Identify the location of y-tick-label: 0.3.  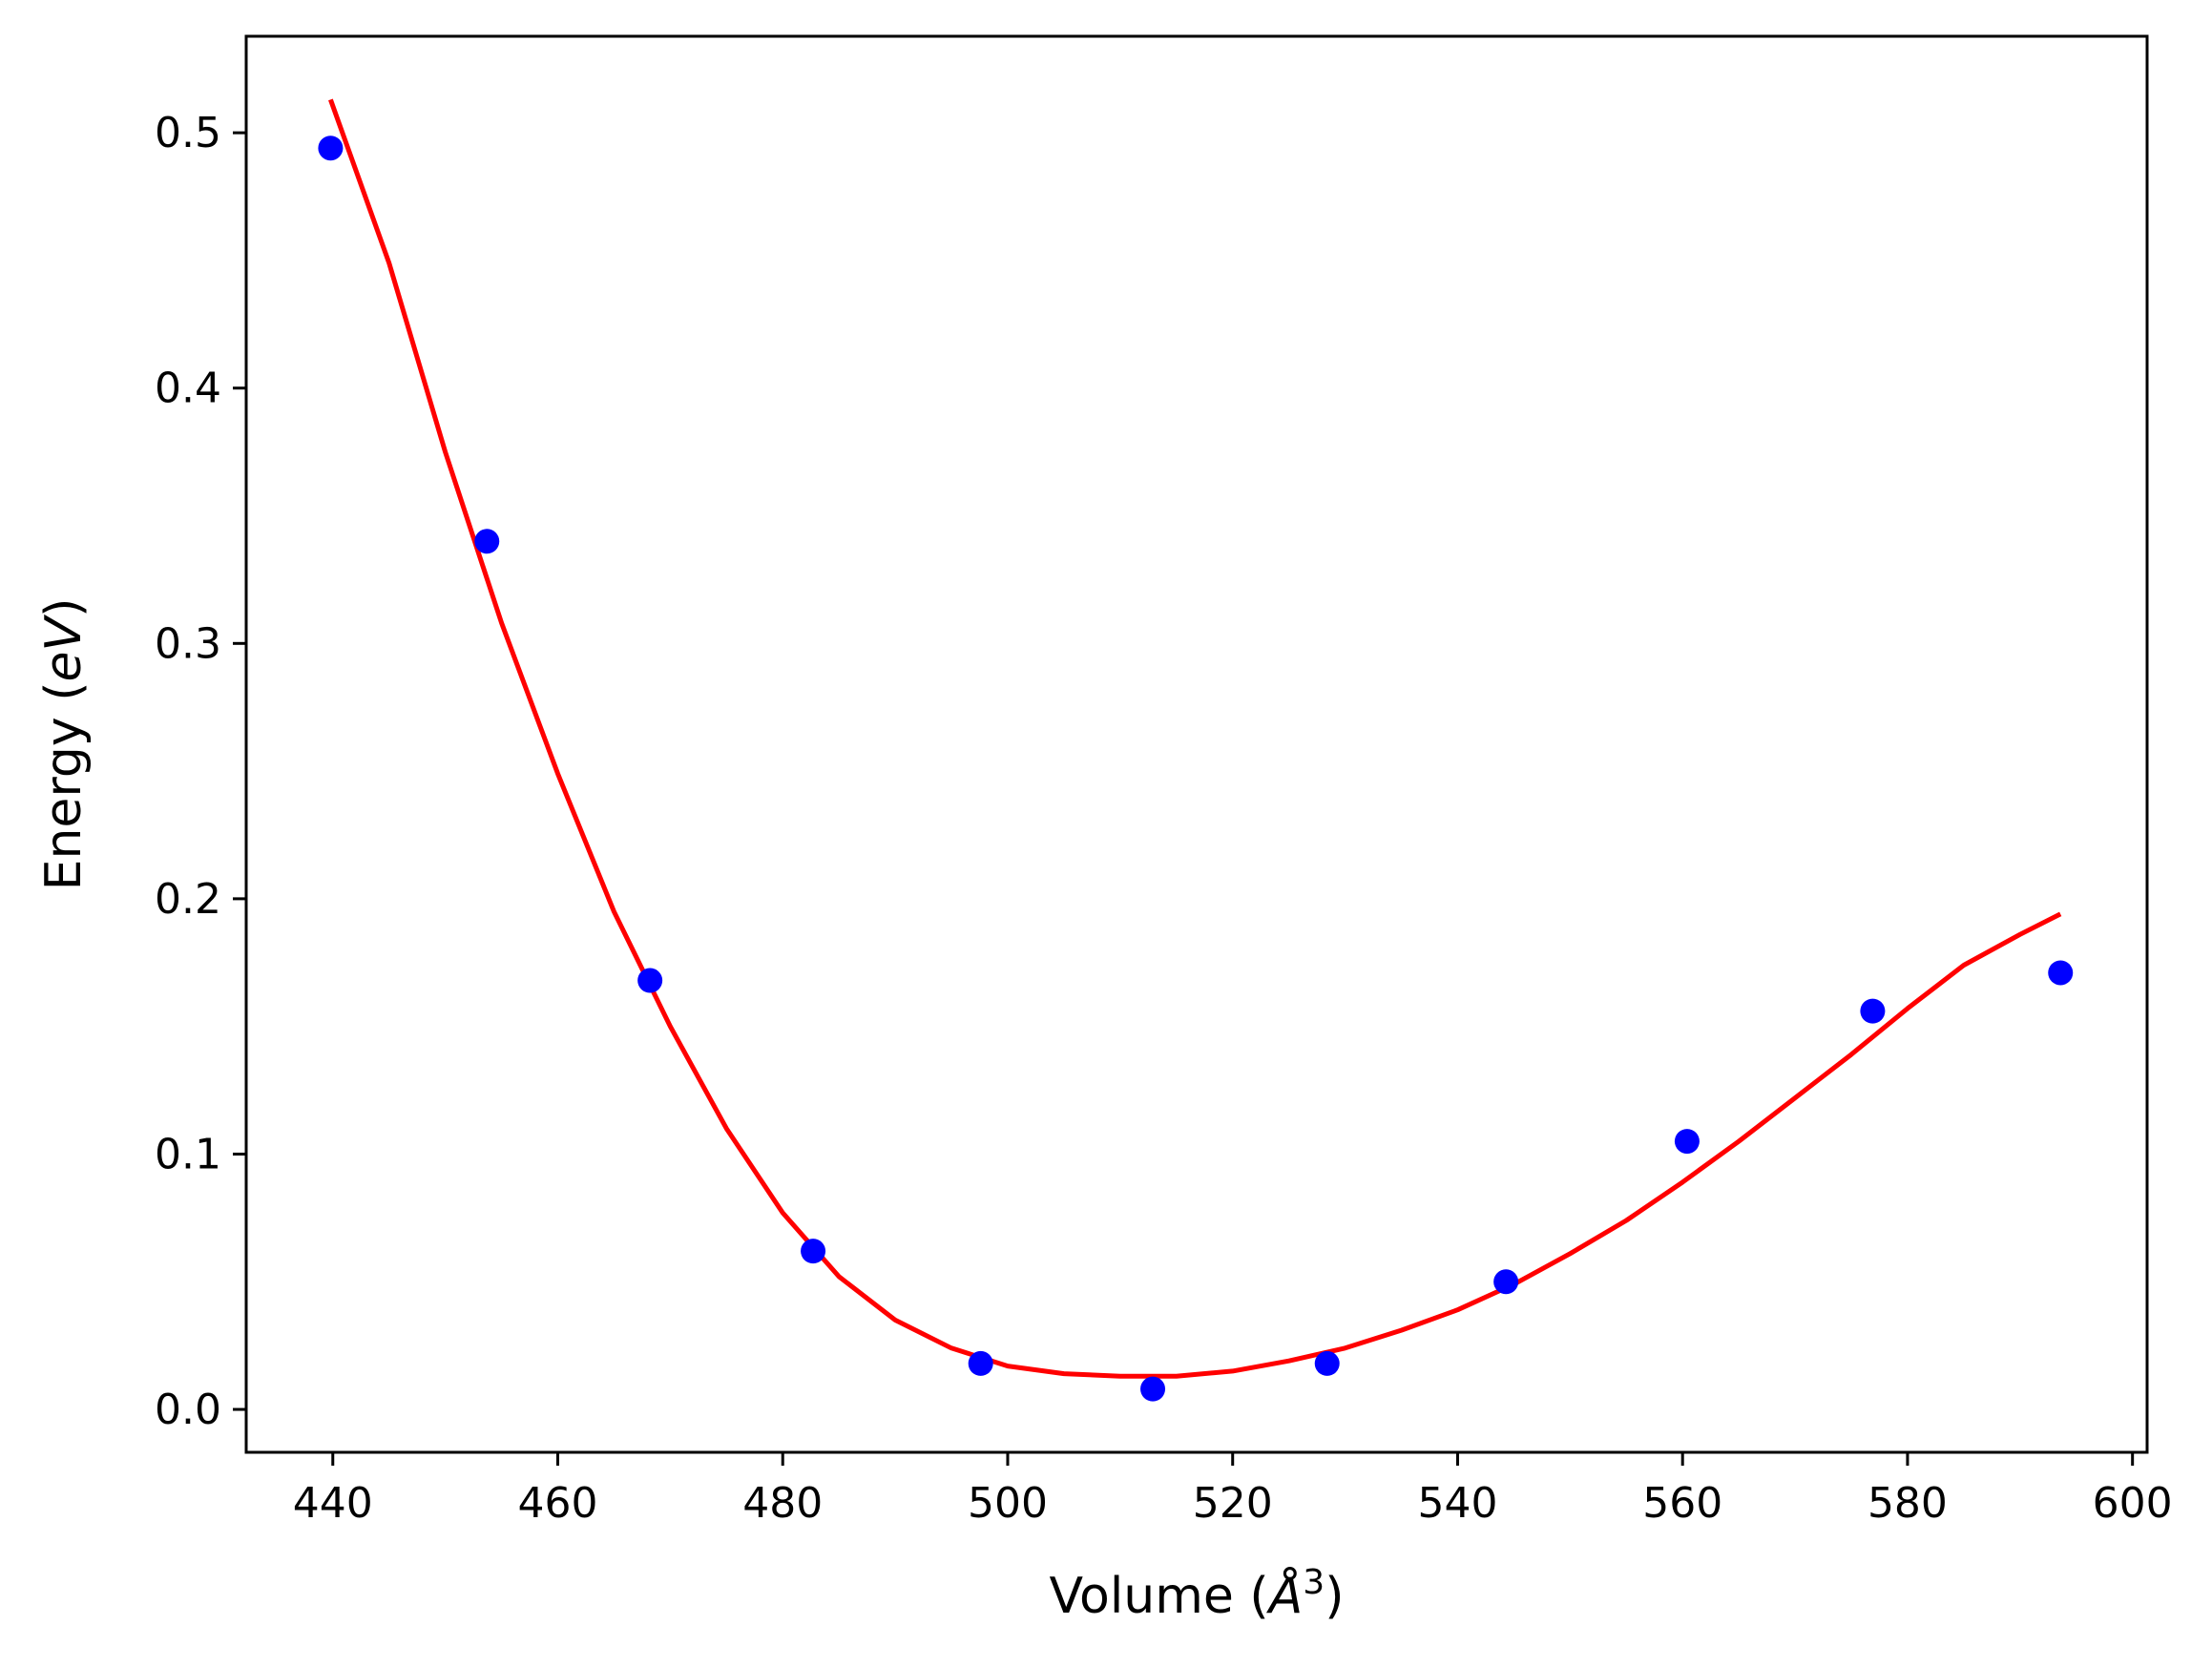
(188, 643).